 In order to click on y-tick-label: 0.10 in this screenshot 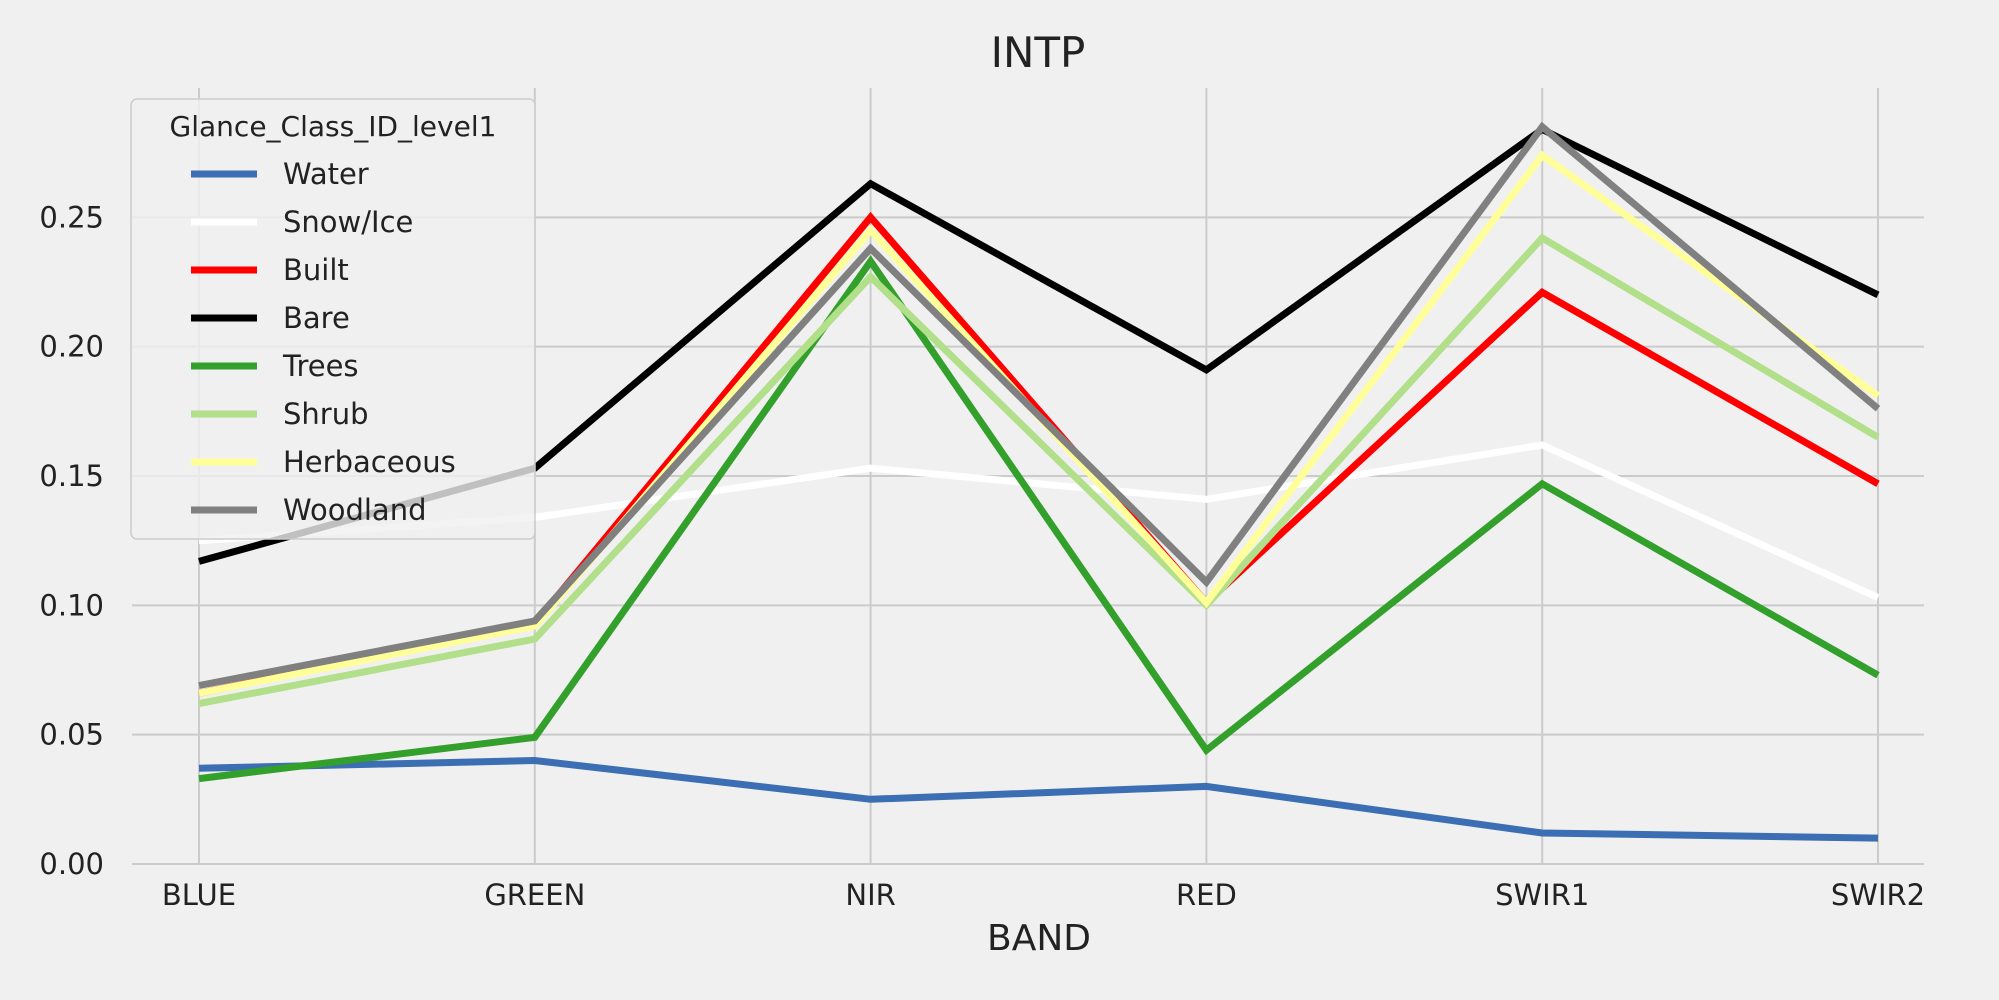, I will do `click(71, 605)`.